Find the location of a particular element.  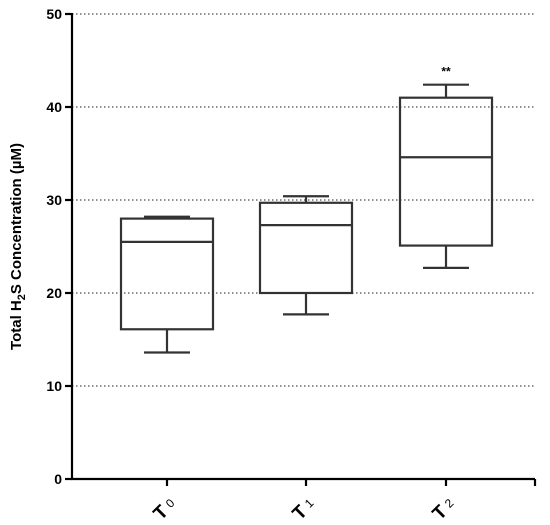

y-tick-label-20: 20 is located at coordinates (54, 293).